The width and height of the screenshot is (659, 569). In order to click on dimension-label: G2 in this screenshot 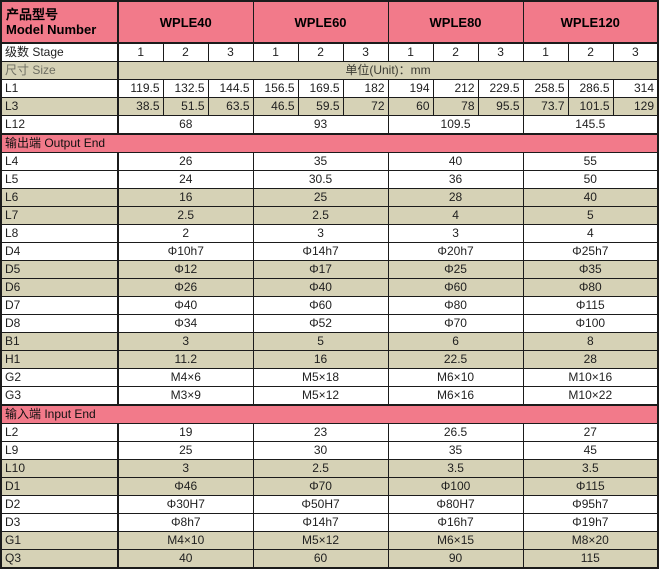, I will do `click(59, 377)`.